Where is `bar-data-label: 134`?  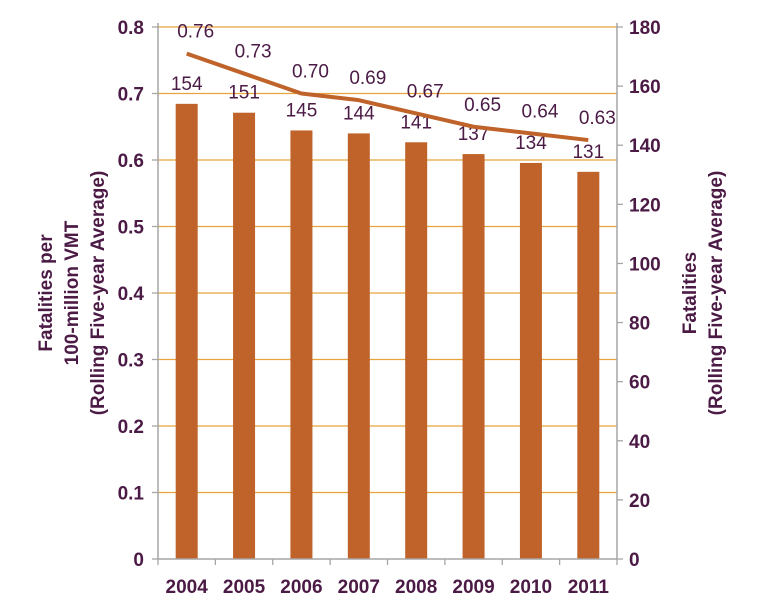 bar-data-label: 134 is located at coordinates (531, 143).